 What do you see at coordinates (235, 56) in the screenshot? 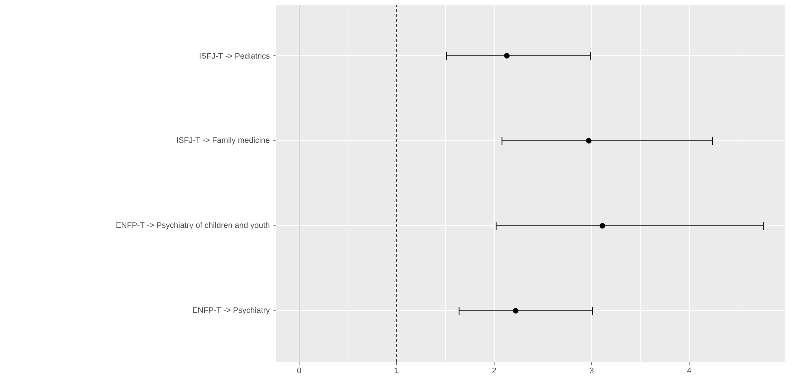
I see `y-tick-label: ISFJ-T -> Pediatrics` at bounding box center [235, 56].